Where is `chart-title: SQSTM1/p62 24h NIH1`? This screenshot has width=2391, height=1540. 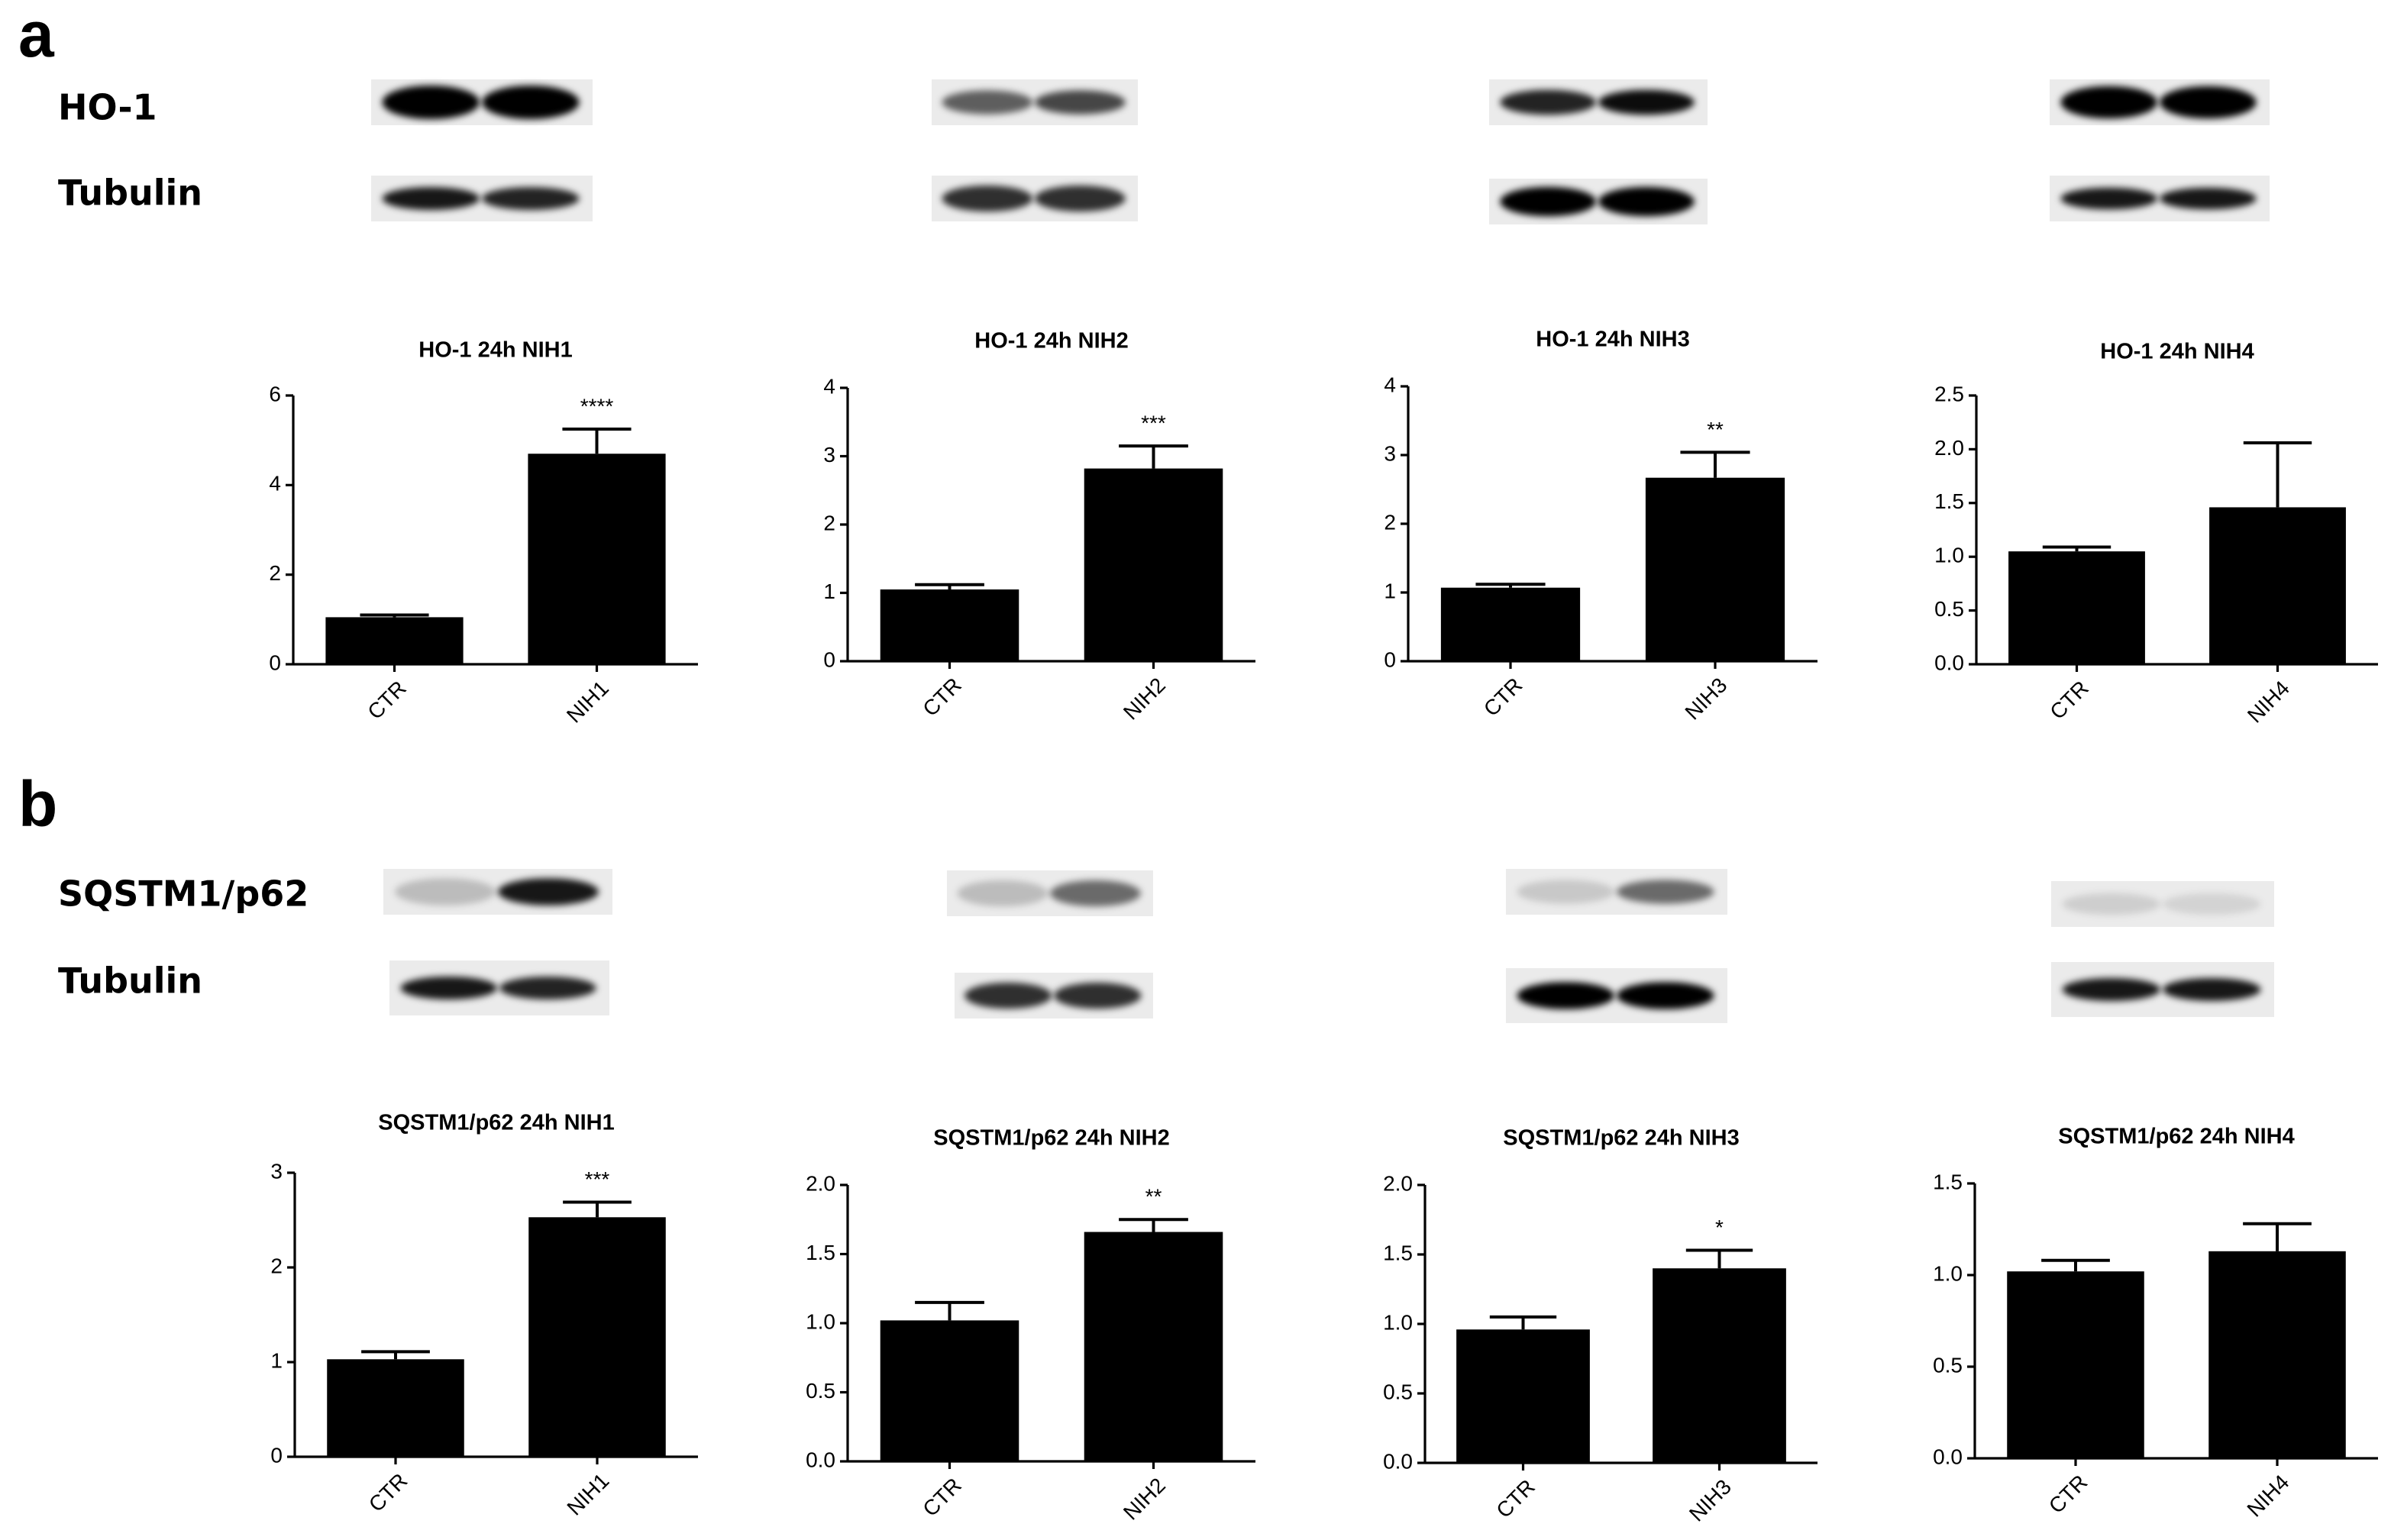 chart-title: SQSTM1/p62 24h NIH1 is located at coordinates (496, 1123).